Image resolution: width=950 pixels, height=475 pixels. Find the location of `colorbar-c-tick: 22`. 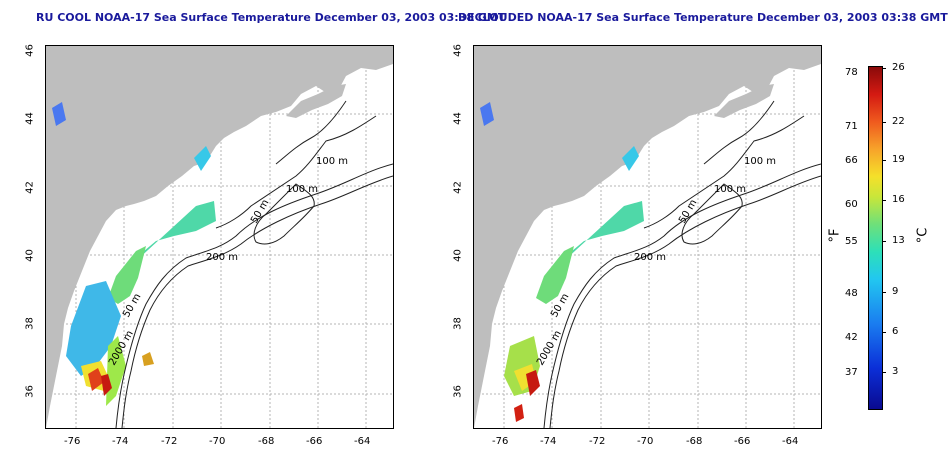

colorbar-c-tick: 22 is located at coordinates (898, 121).